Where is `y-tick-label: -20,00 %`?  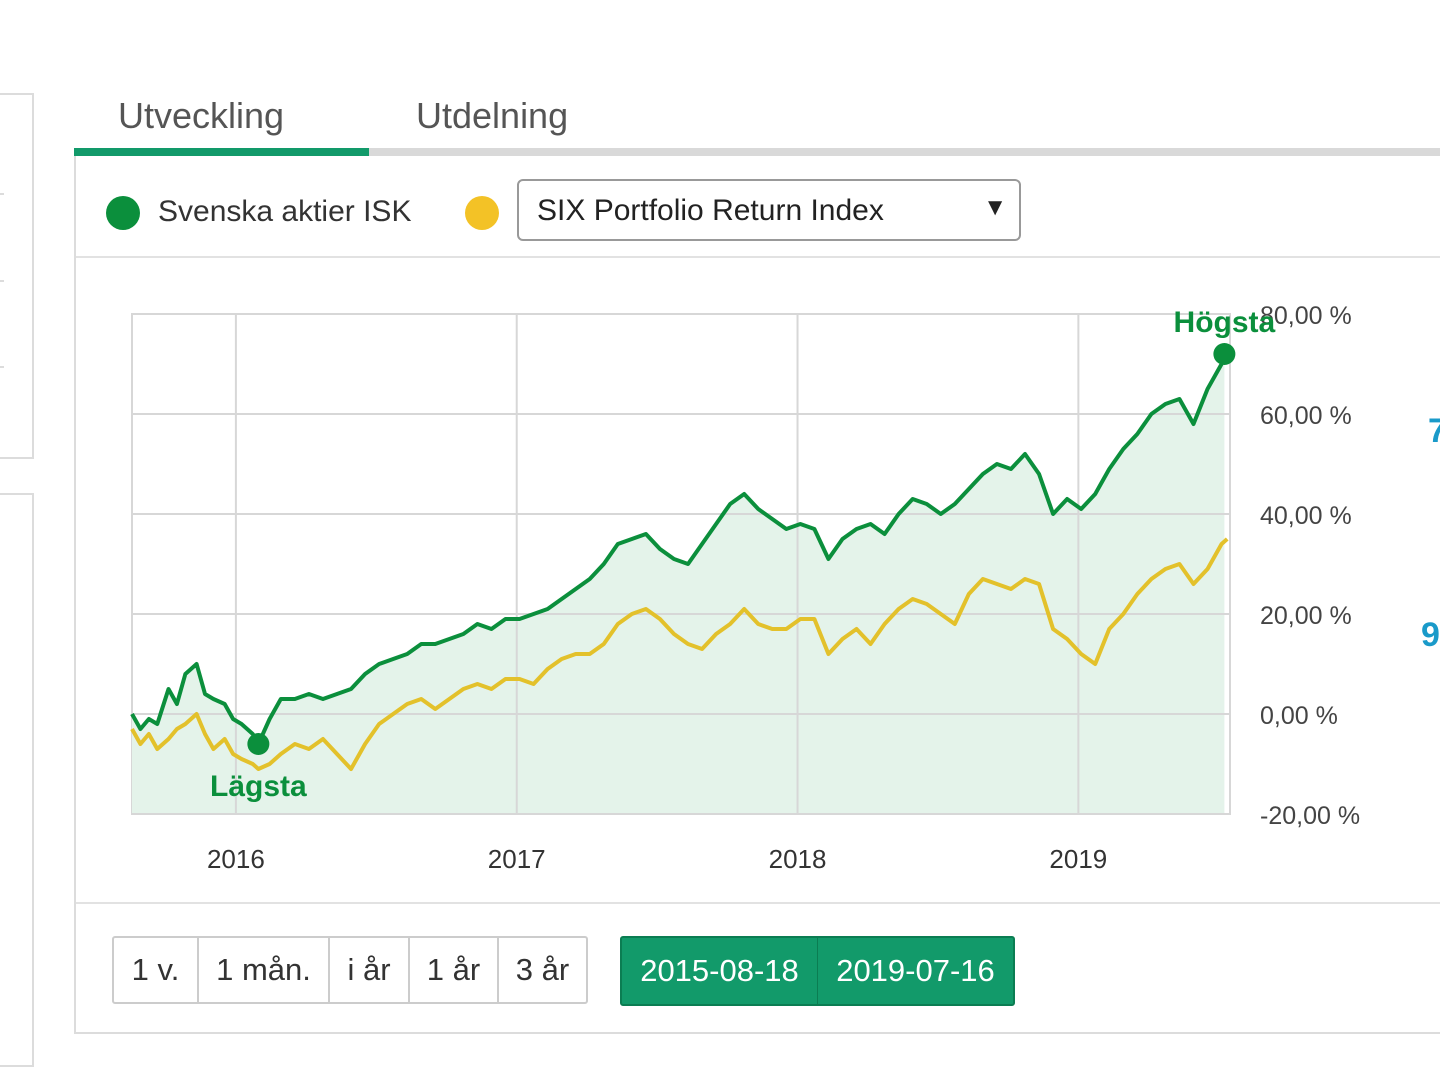 y-tick-label: -20,00 % is located at coordinates (1310, 816).